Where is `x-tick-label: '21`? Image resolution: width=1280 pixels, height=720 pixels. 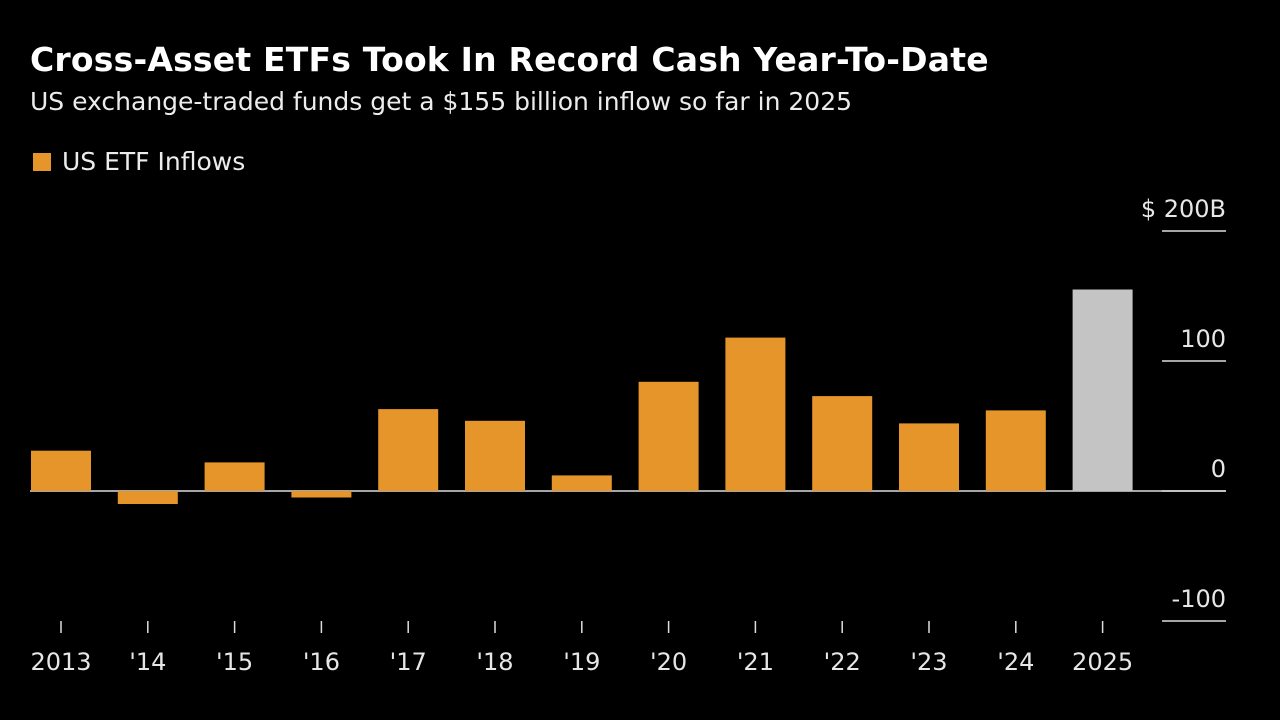
x-tick-label: '21 is located at coordinates (755, 662).